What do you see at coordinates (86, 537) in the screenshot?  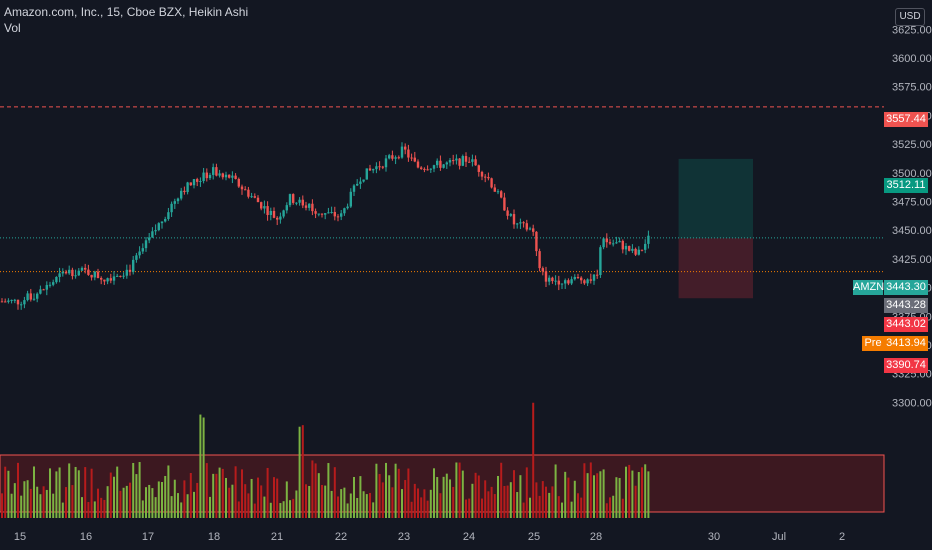 I see `time-tick-label: 16` at bounding box center [86, 537].